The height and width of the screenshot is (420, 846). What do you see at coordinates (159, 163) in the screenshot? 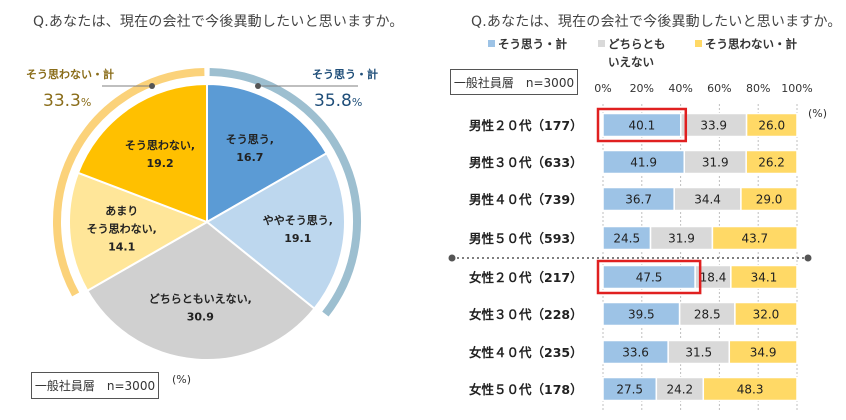
I see `pie-slice-value: 19.2` at bounding box center [159, 163].